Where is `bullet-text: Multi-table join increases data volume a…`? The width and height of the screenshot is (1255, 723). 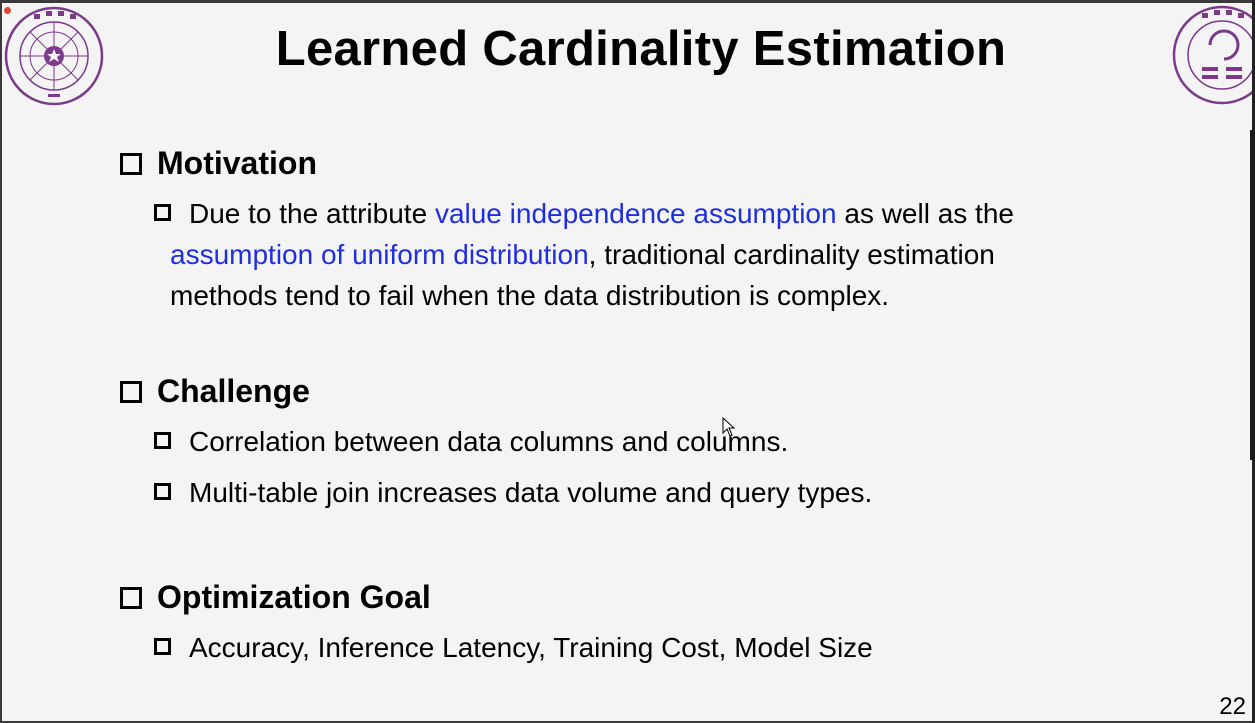 bullet-text: Multi-table join increases data volume a… is located at coordinates (531, 492).